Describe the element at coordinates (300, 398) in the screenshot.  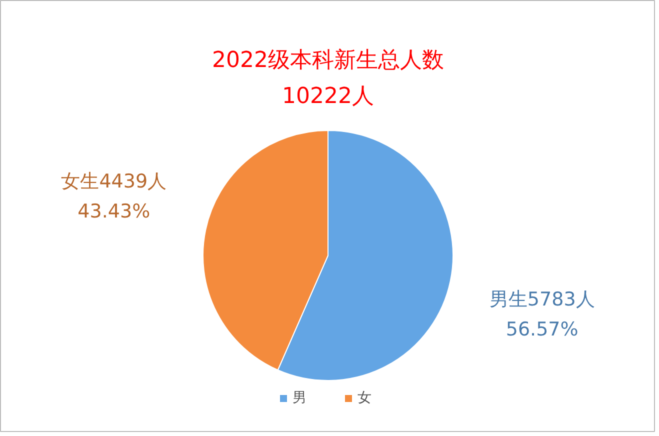
I see `legend-label: 男` at that location.